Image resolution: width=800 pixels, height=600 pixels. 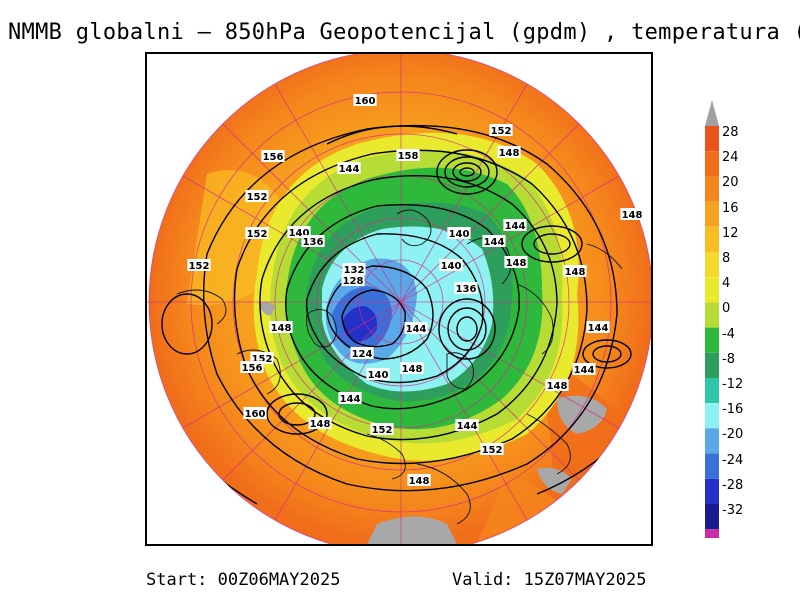 I want to click on contour-label: 124, so click(x=362, y=353).